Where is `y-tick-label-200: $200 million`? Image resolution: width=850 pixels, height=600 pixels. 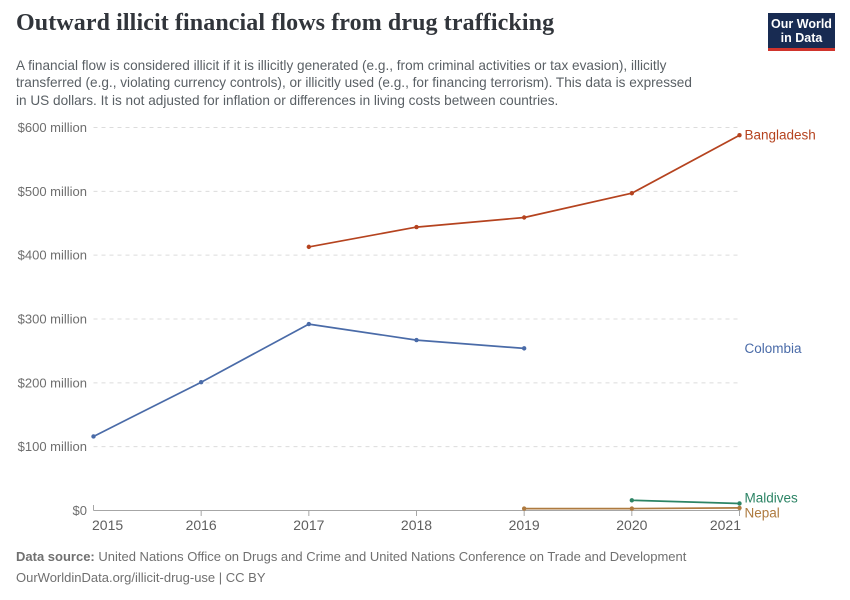 y-tick-label-200: $200 million is located at coordinates (52, 382).